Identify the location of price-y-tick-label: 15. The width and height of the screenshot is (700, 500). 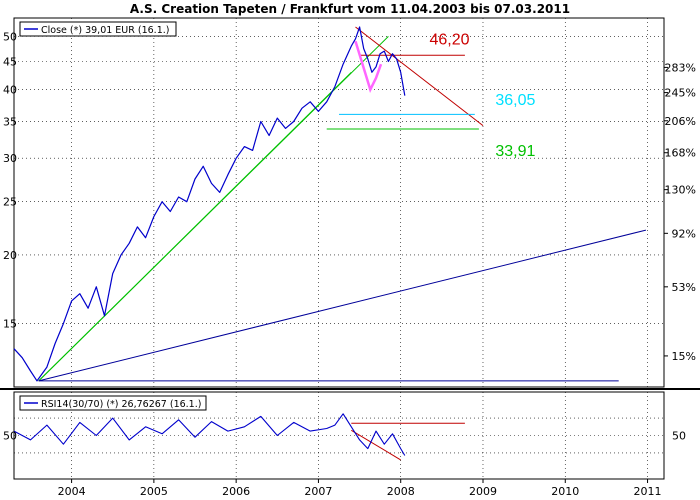
(10, 324).